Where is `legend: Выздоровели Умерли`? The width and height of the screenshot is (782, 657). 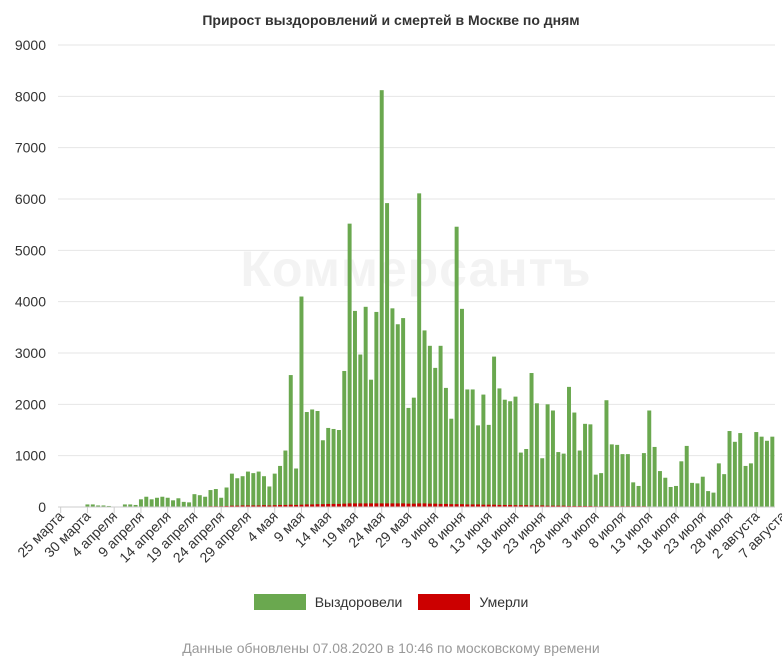 legend: Выздоровели Умерли is located at coordinates (391, 602).